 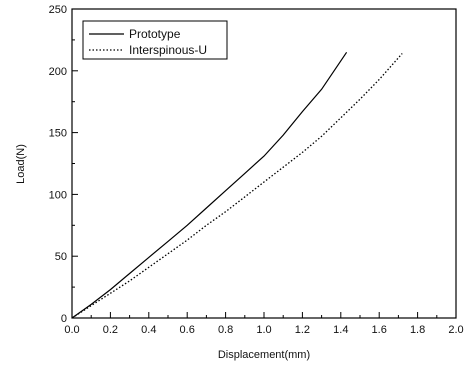 What do you see at coordinates (110, 330) in the screenshot?
I see `x-tick-label: 0.2` at bounding box center [110, 330].